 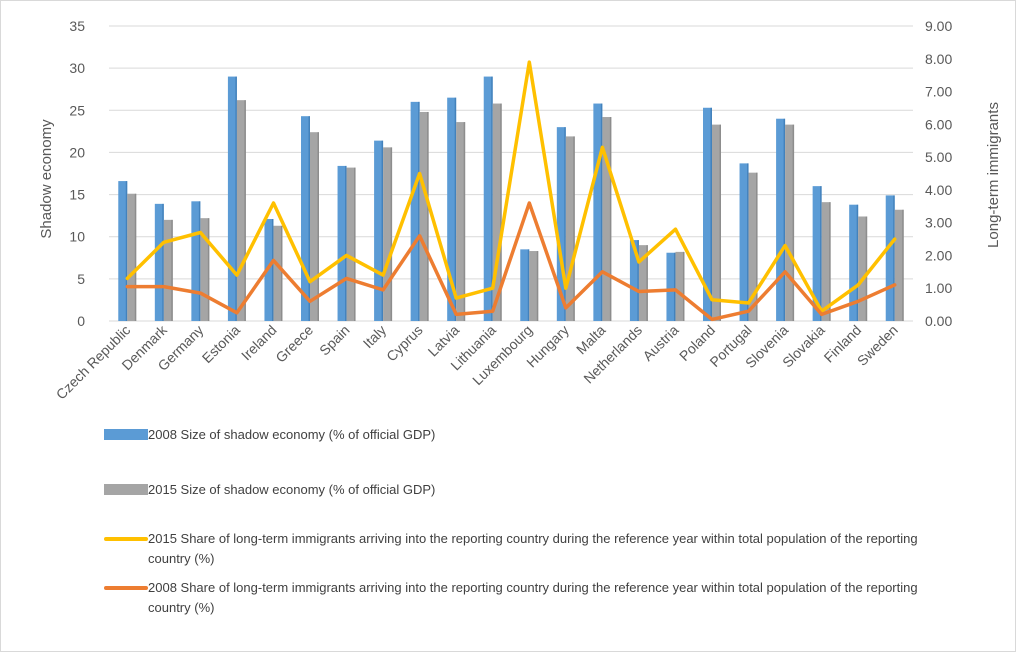 I want to click on category-label: Italy, so click(x=374, y=336).